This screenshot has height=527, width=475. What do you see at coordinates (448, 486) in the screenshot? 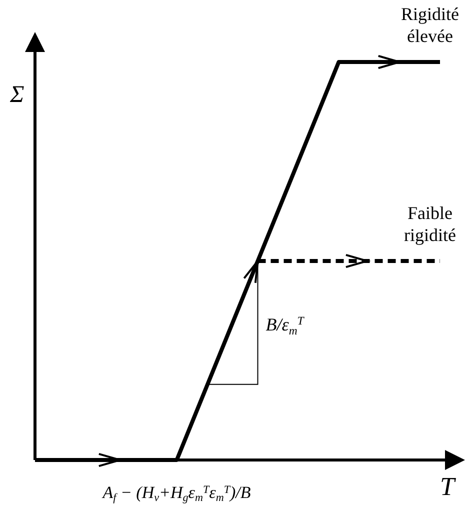
I see `x-axis-title: T` at bounding box center [448, 486].